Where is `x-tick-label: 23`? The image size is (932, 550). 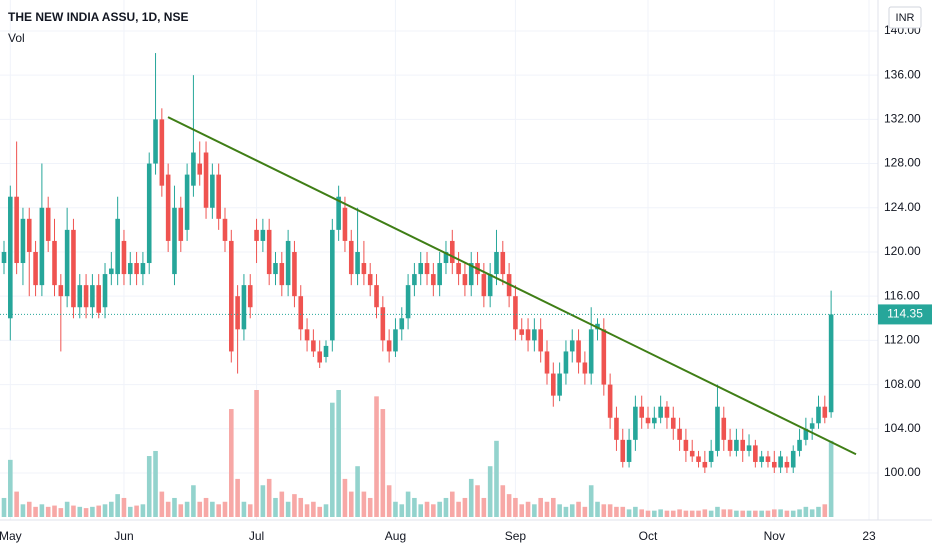 x-tick-label: 23 is located at coordinates (869, 536).